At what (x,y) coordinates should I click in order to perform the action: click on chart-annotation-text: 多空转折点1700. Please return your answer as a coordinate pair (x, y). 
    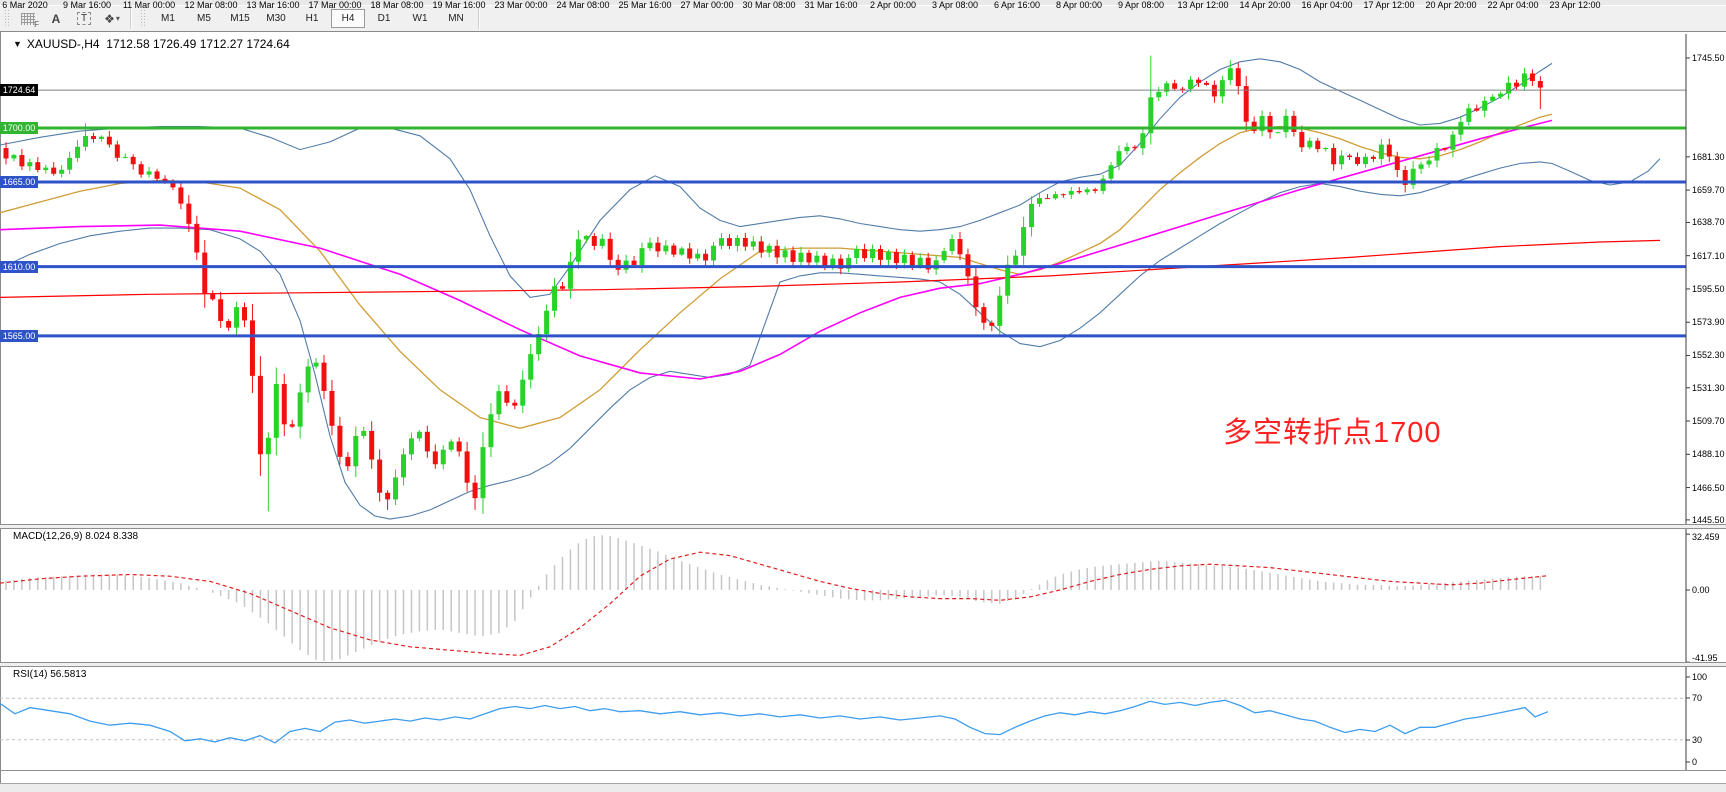
    Looking at the image, I should click on (1332, 433).